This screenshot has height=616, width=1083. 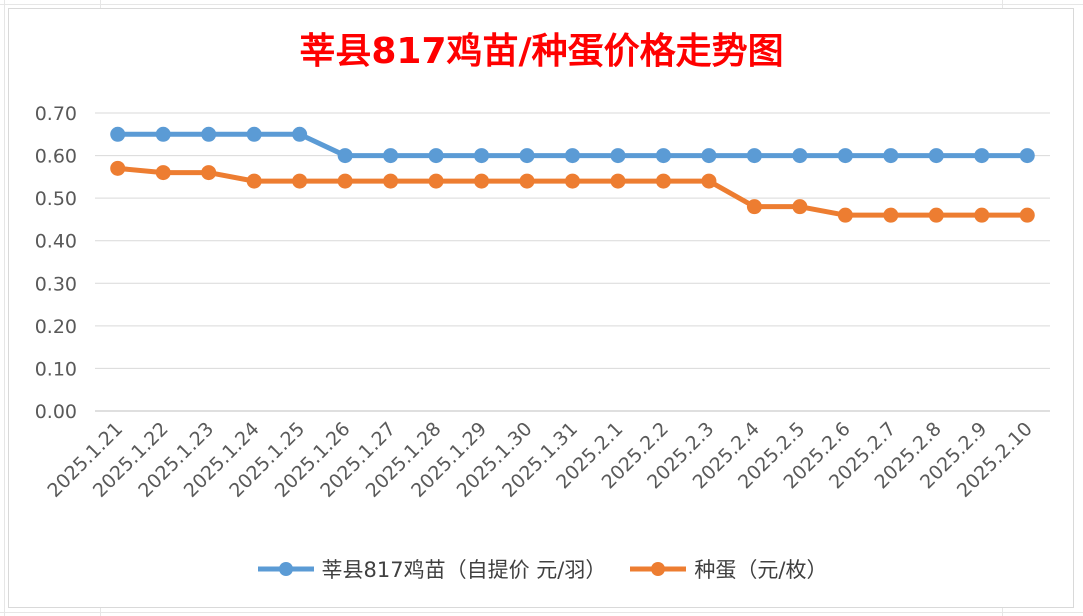 I want to click on legend-marker-chick, so click(x=285, y=569).